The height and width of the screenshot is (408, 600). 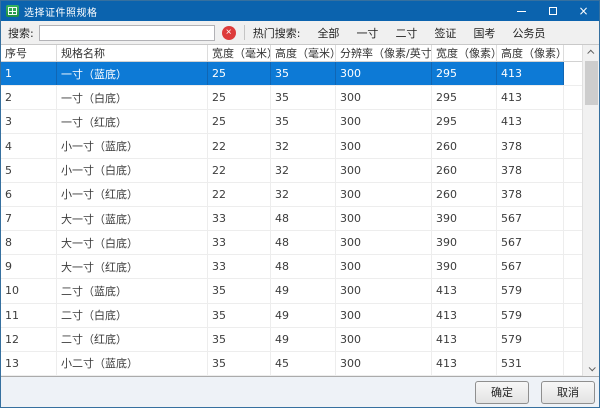 What do you see at coordinates (291, 339) in the screenshot?
I see `table-row: 12 二寸（红底） 35 49 300 413 579` at bounding box center [291, 339].